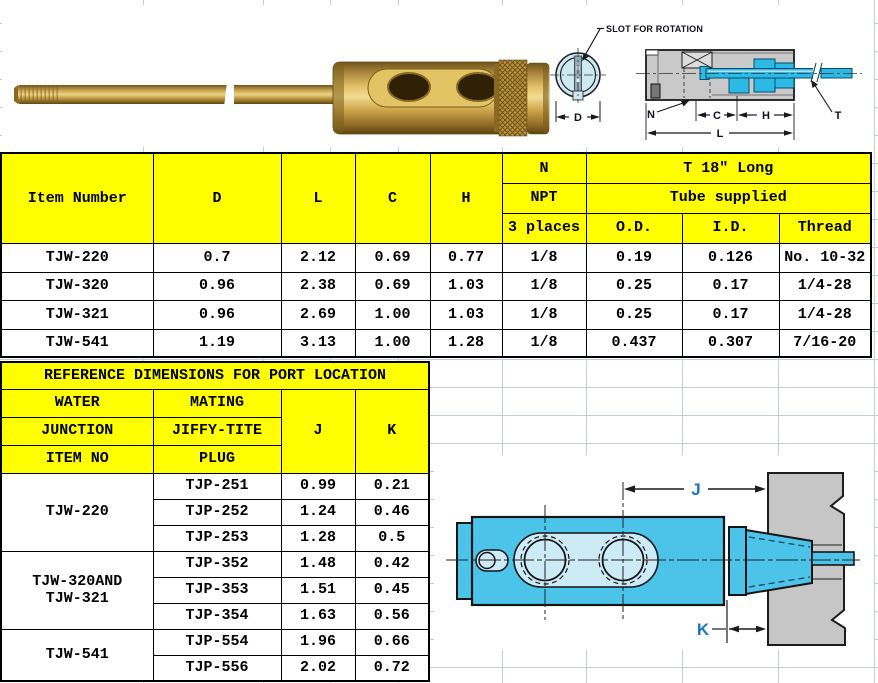 Image resolution: width=878 pixels, height=683 pixels. Describe the element at coordinates (466, 343) in the screenshot. I see `cell-h: 1.28` at that location.